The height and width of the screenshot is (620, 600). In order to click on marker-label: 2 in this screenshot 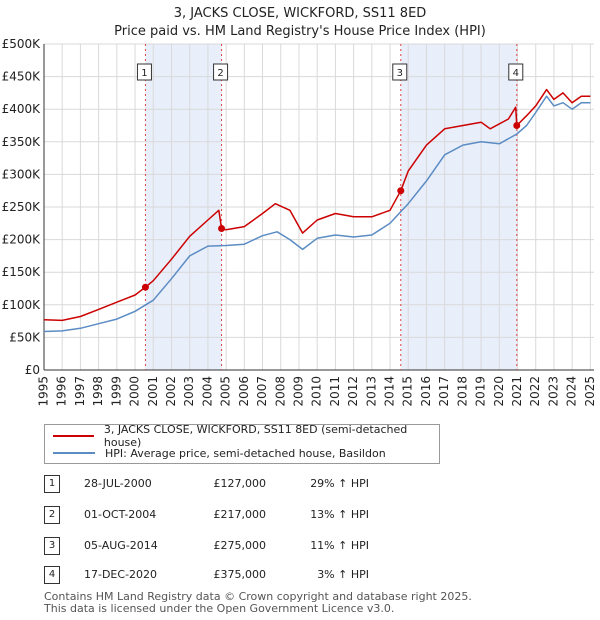, I will do `click(220, 73)`.